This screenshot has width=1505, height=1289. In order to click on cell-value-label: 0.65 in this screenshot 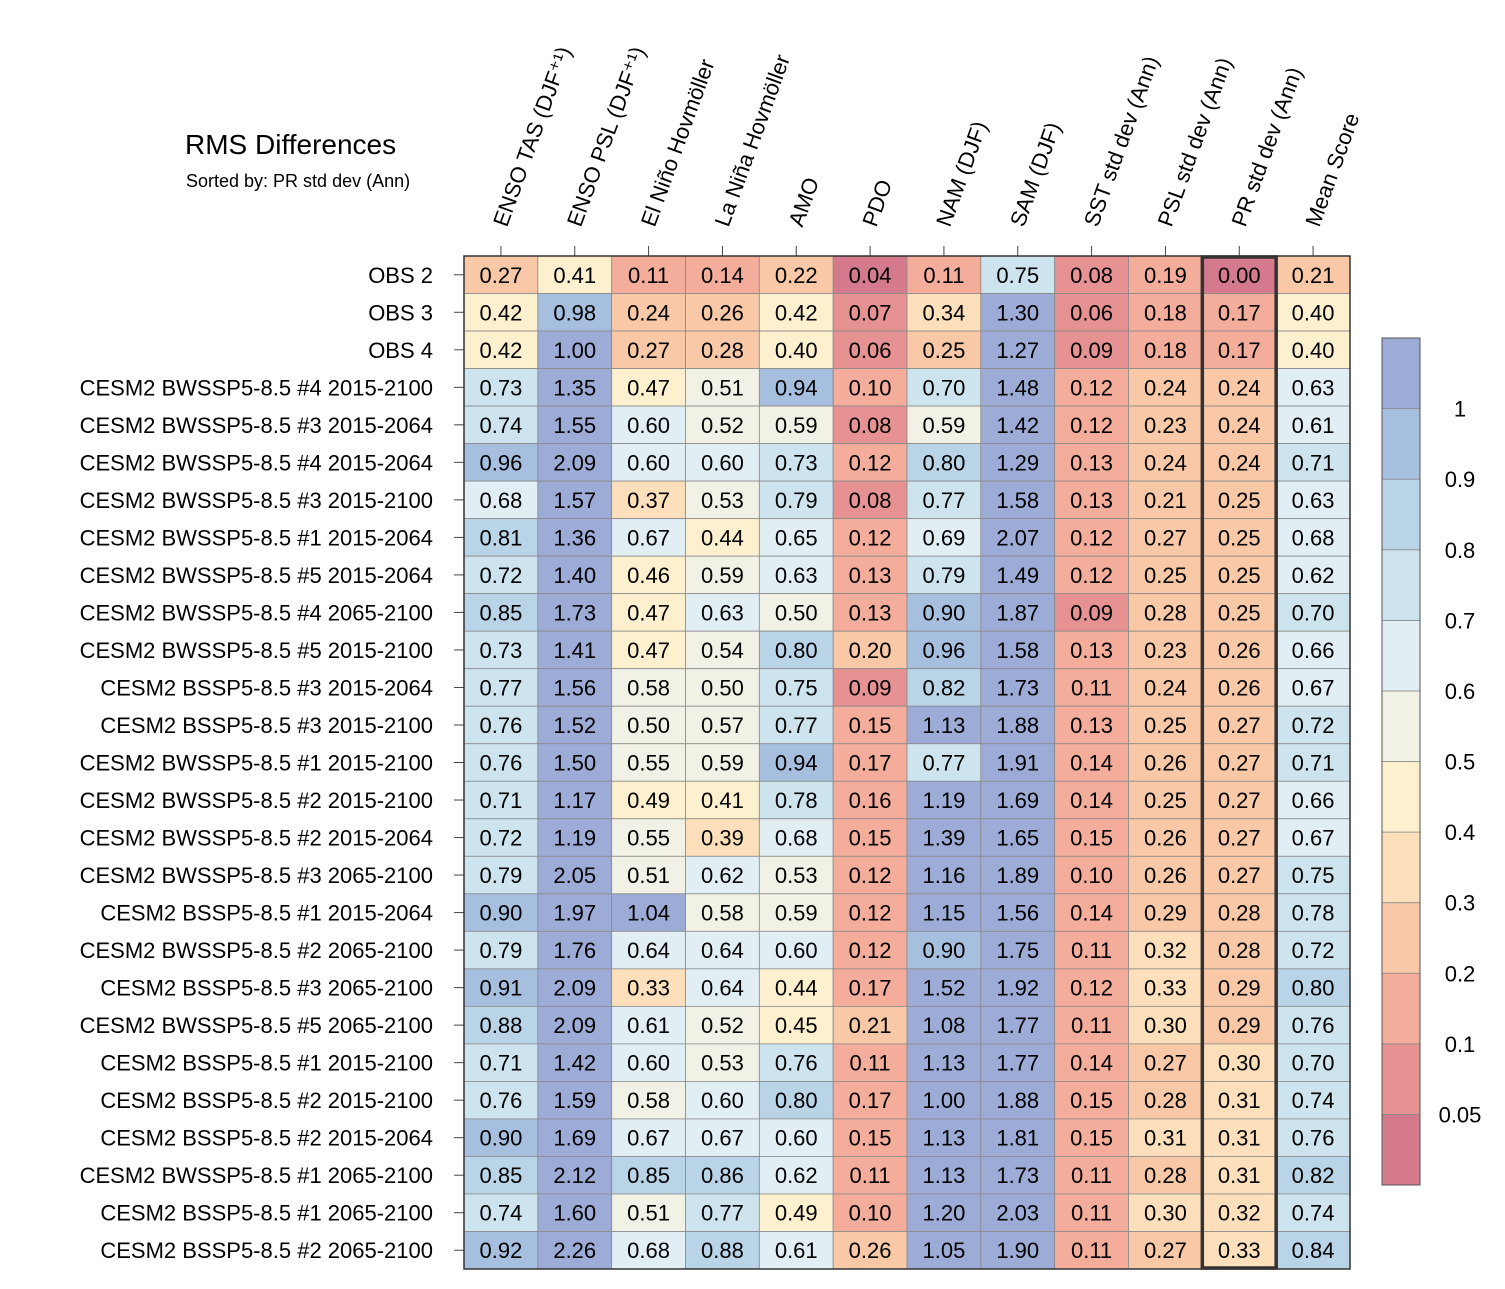, I will do `click(796, 537)`.